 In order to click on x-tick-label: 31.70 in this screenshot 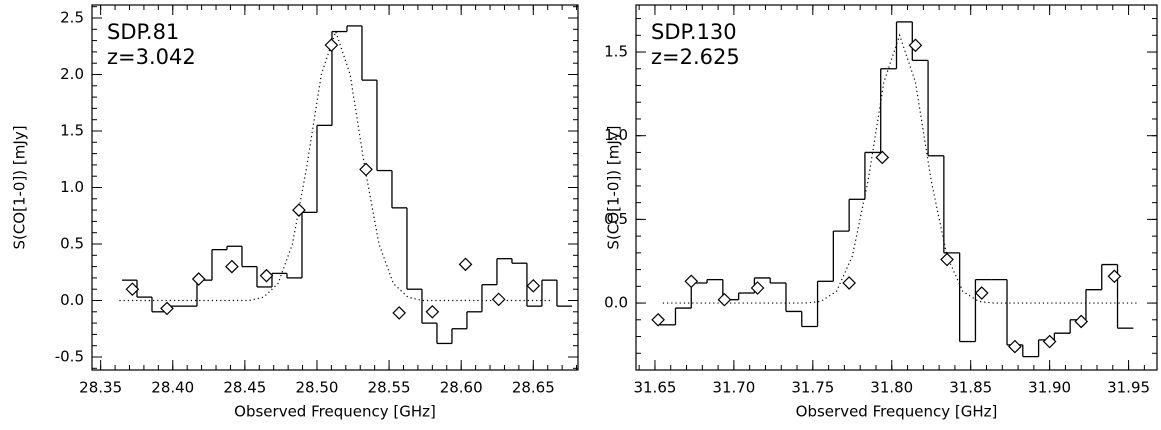, I will do `click(733, 388)`.